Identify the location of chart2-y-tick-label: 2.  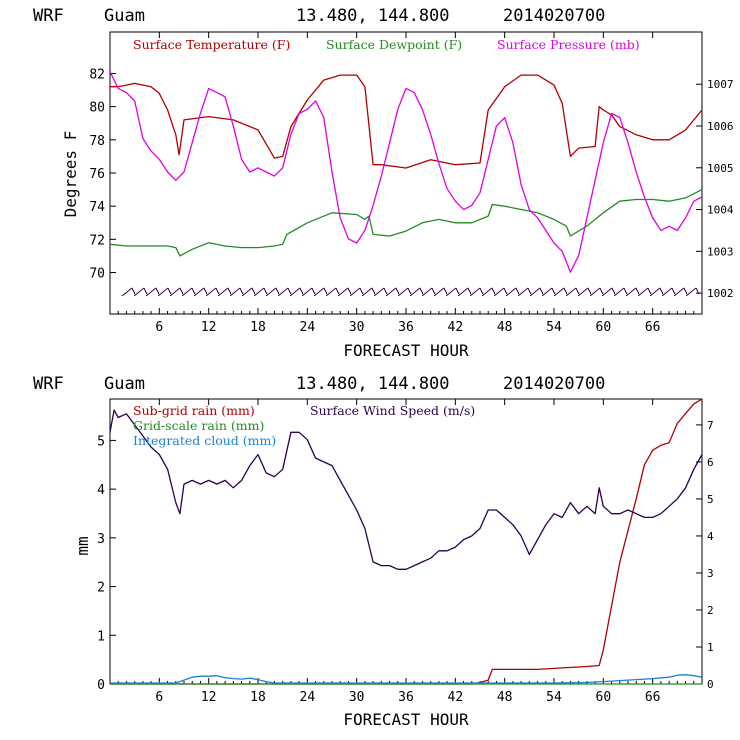
(101, 588).